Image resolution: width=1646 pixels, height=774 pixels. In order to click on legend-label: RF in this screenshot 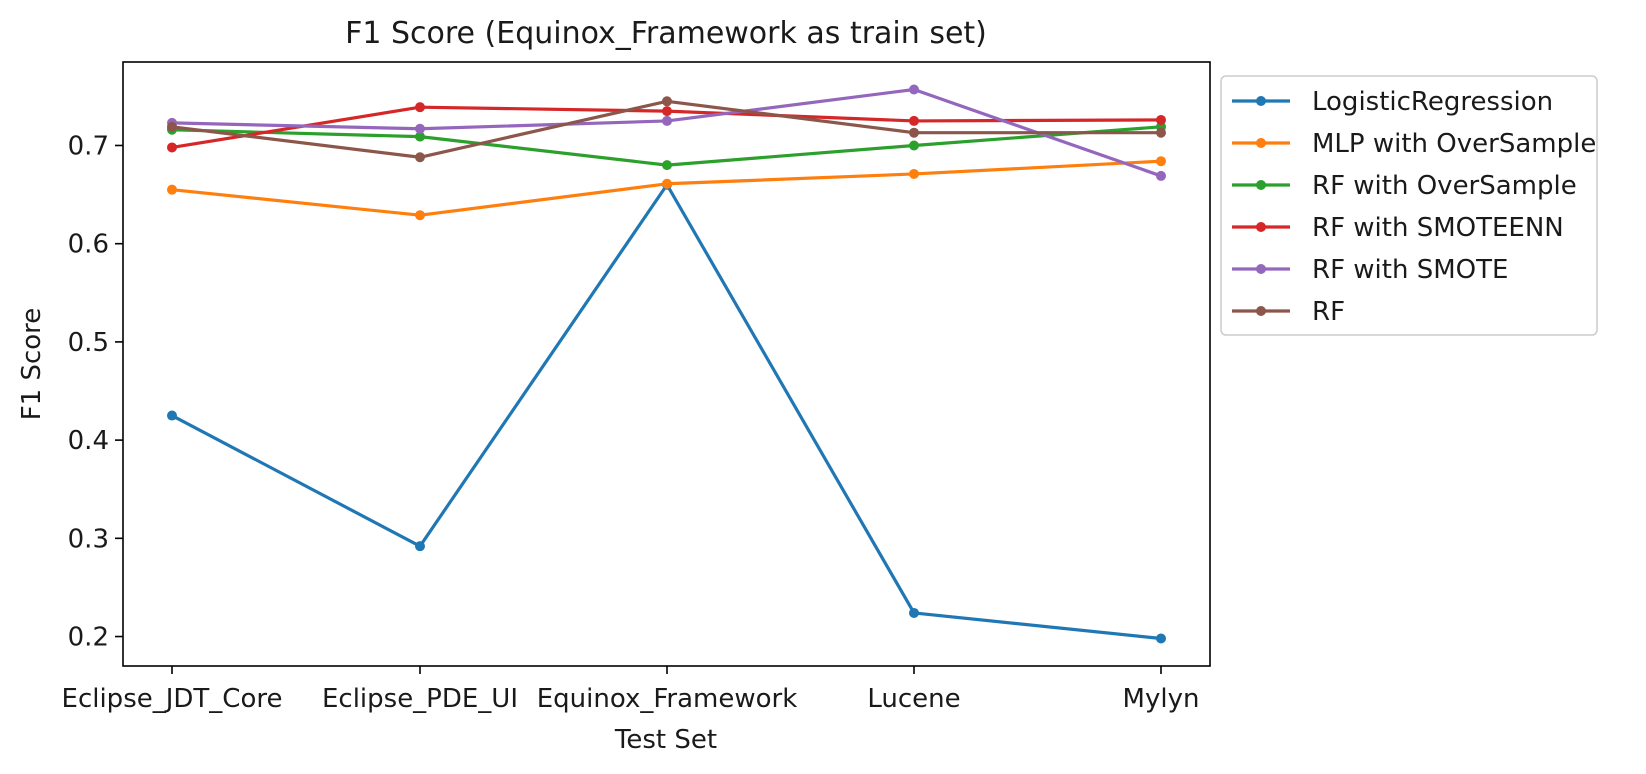, I will do `click(1328, 312)`.